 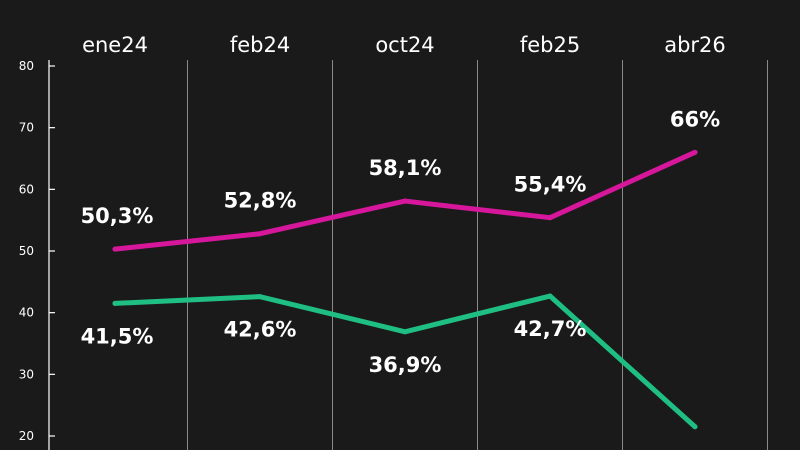 What do you see at coordinates (260, 45) in the screenshot?
I see `x-category-label: feb24` at bounding box center [260, 45].